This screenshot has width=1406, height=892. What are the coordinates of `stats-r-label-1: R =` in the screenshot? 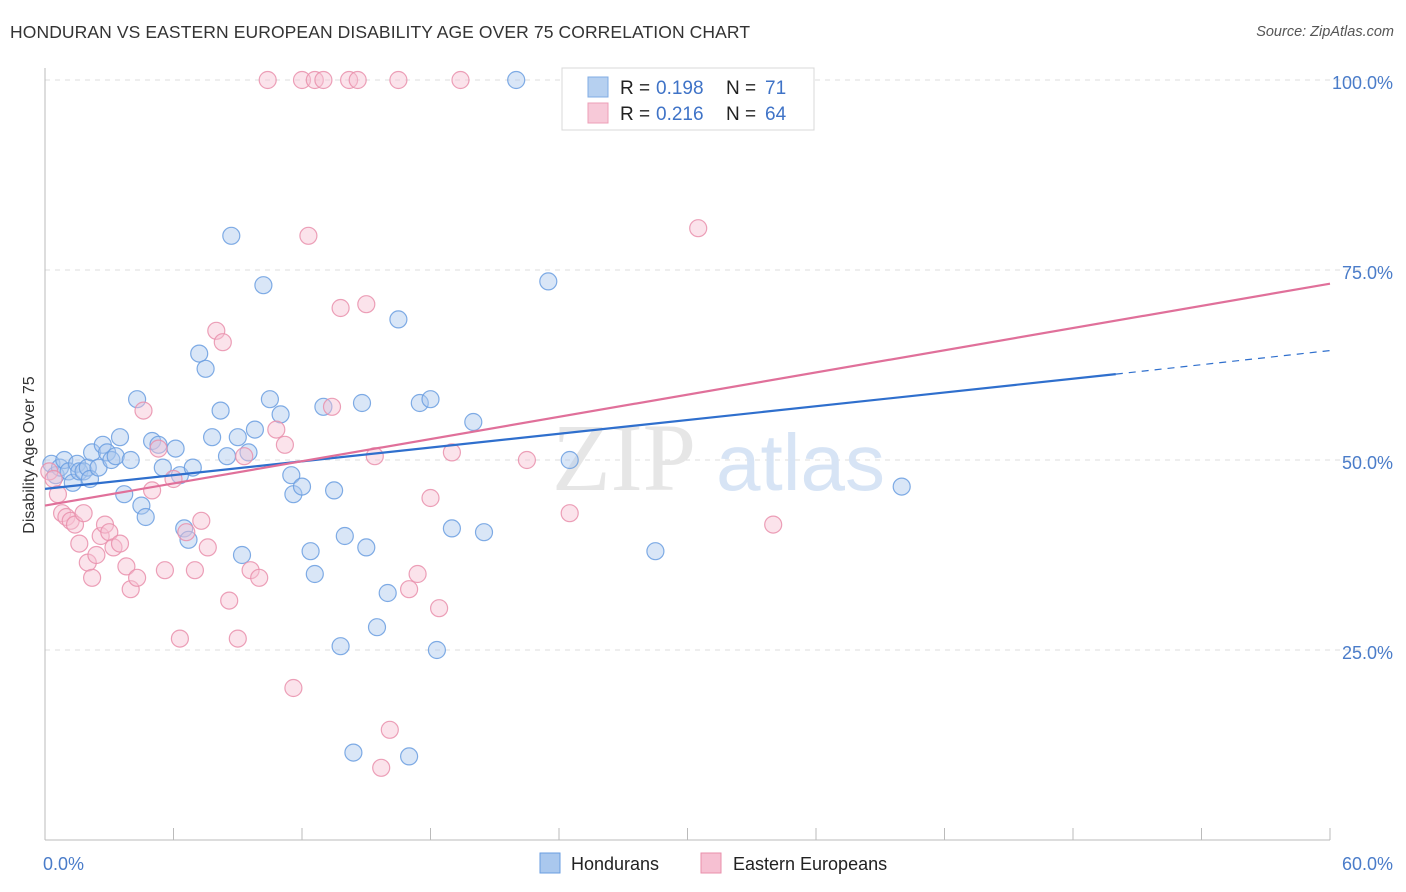 It's located at (635, 88).